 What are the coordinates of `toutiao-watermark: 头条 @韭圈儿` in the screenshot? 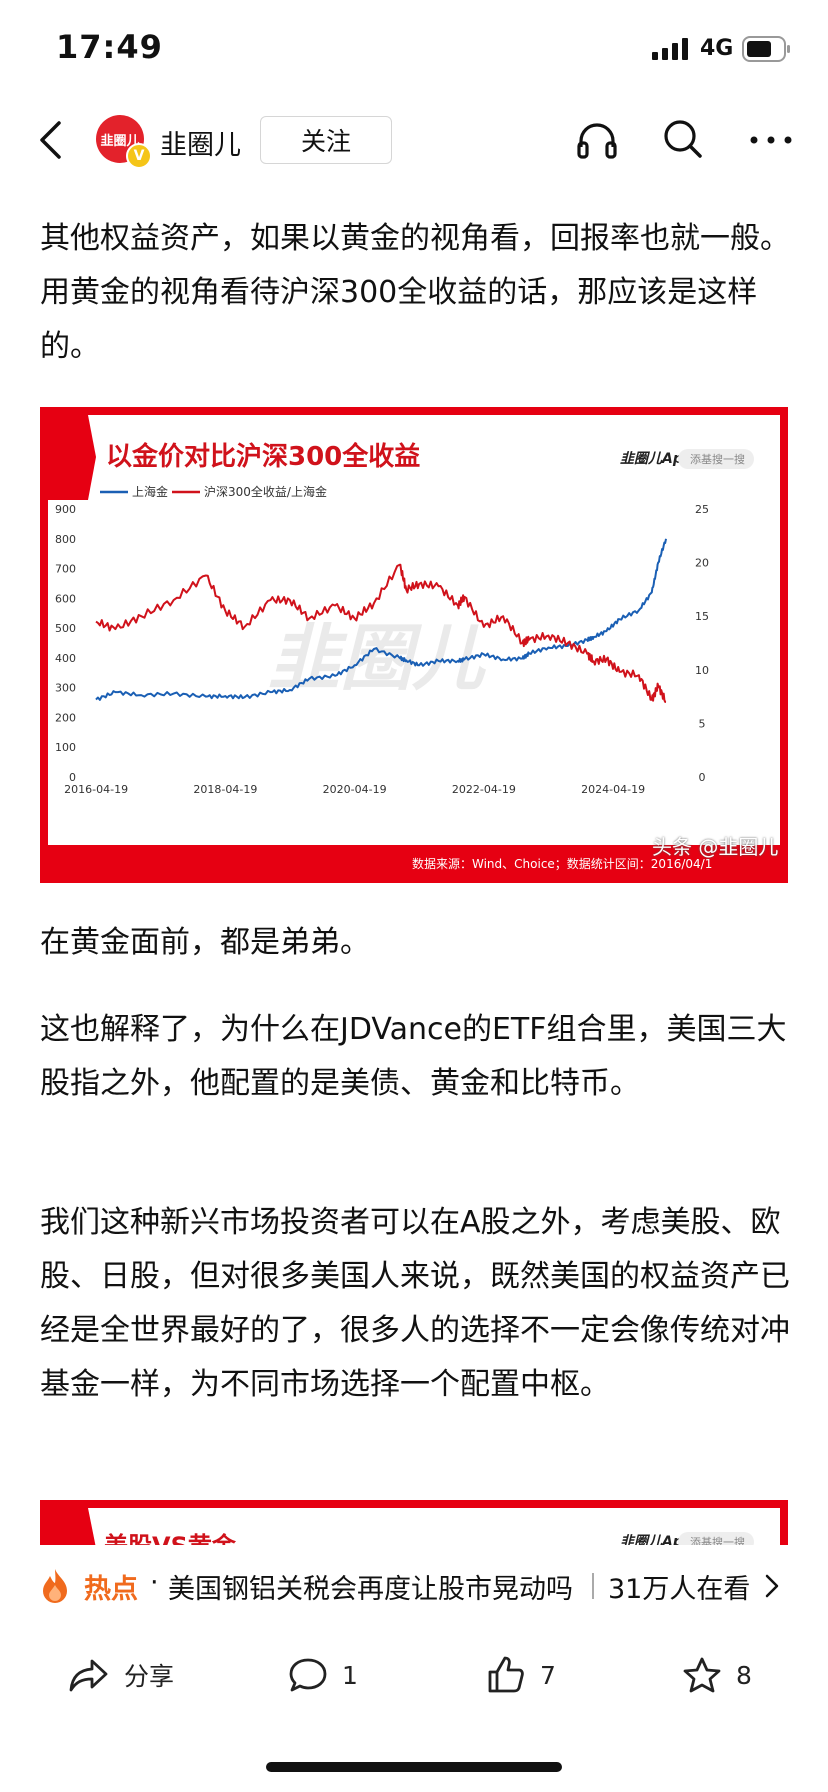 It's located at (715, 847).